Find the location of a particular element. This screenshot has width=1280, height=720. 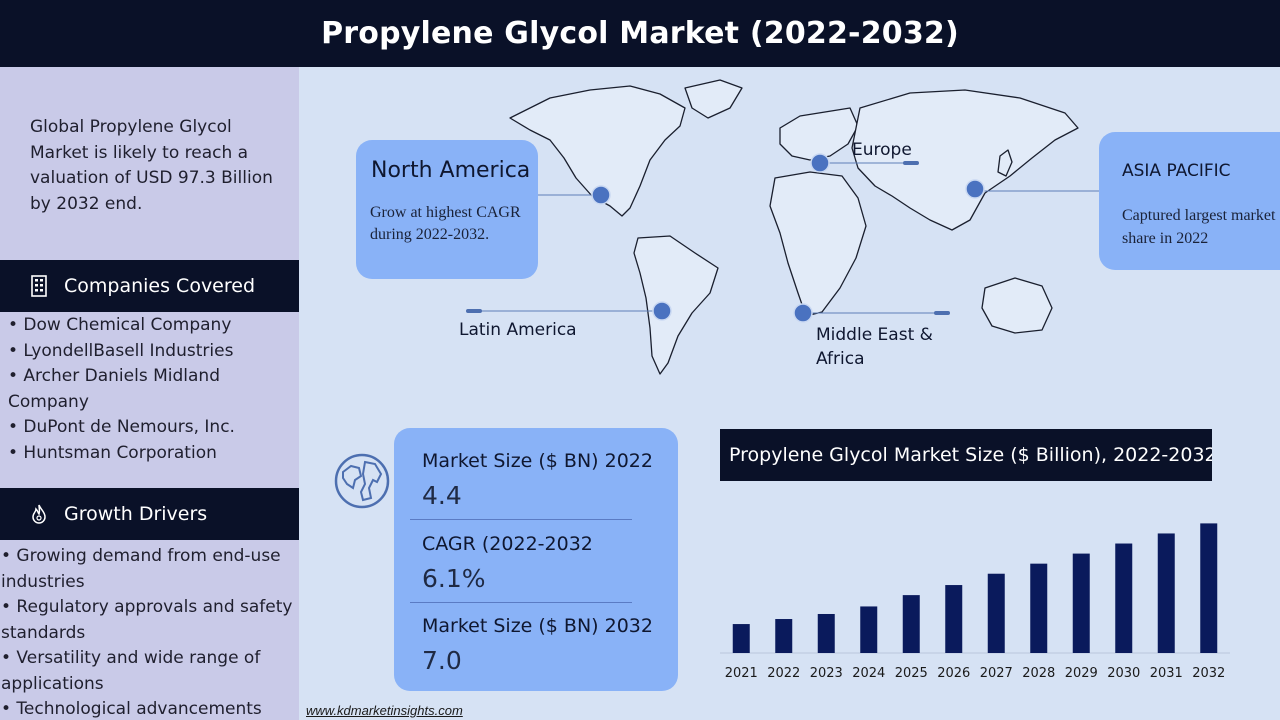

bar-2028 is located at coordinates (1039, 608).